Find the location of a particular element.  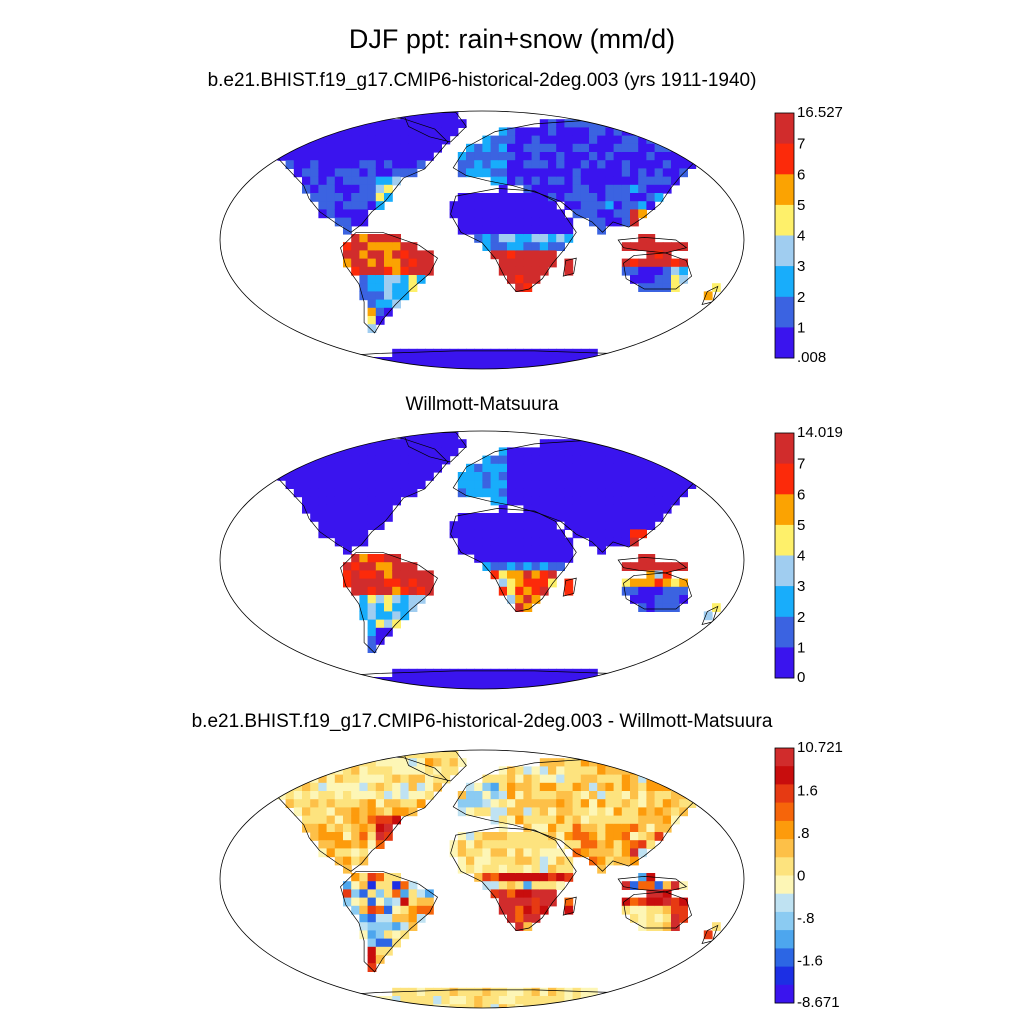

colorbar-tick-label: -1.6 is located at coordinates (810, 961).